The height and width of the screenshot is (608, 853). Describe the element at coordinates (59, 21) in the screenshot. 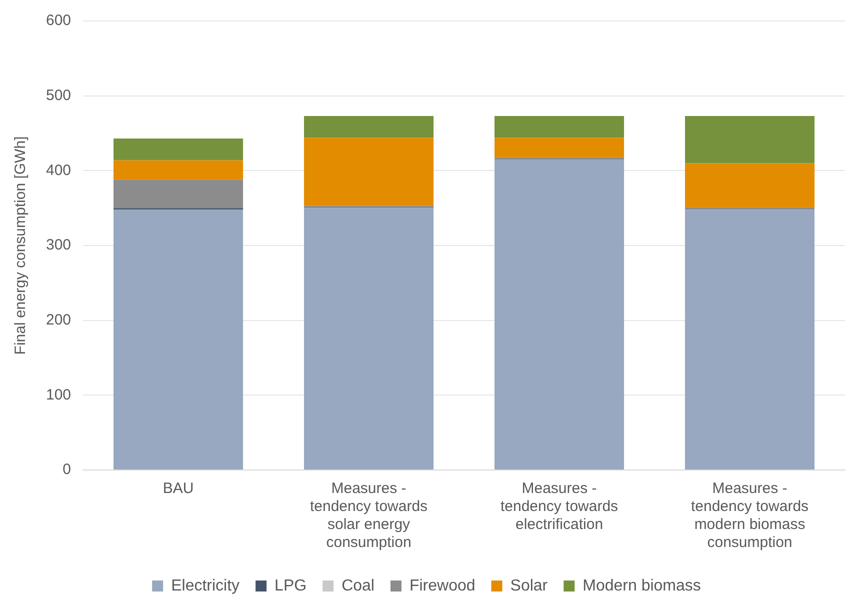

I see `y-tick-label: 600` at that location.